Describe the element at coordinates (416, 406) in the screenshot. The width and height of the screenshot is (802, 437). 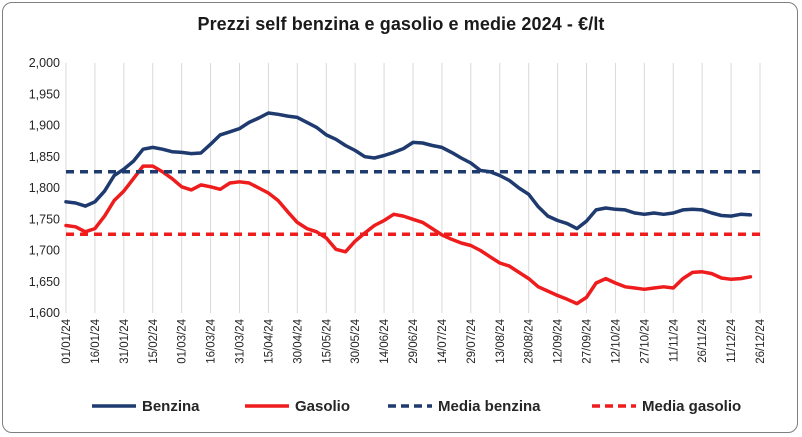
I see `legend: Benzina Gasolio Media benzina Media gasolio` at that location.